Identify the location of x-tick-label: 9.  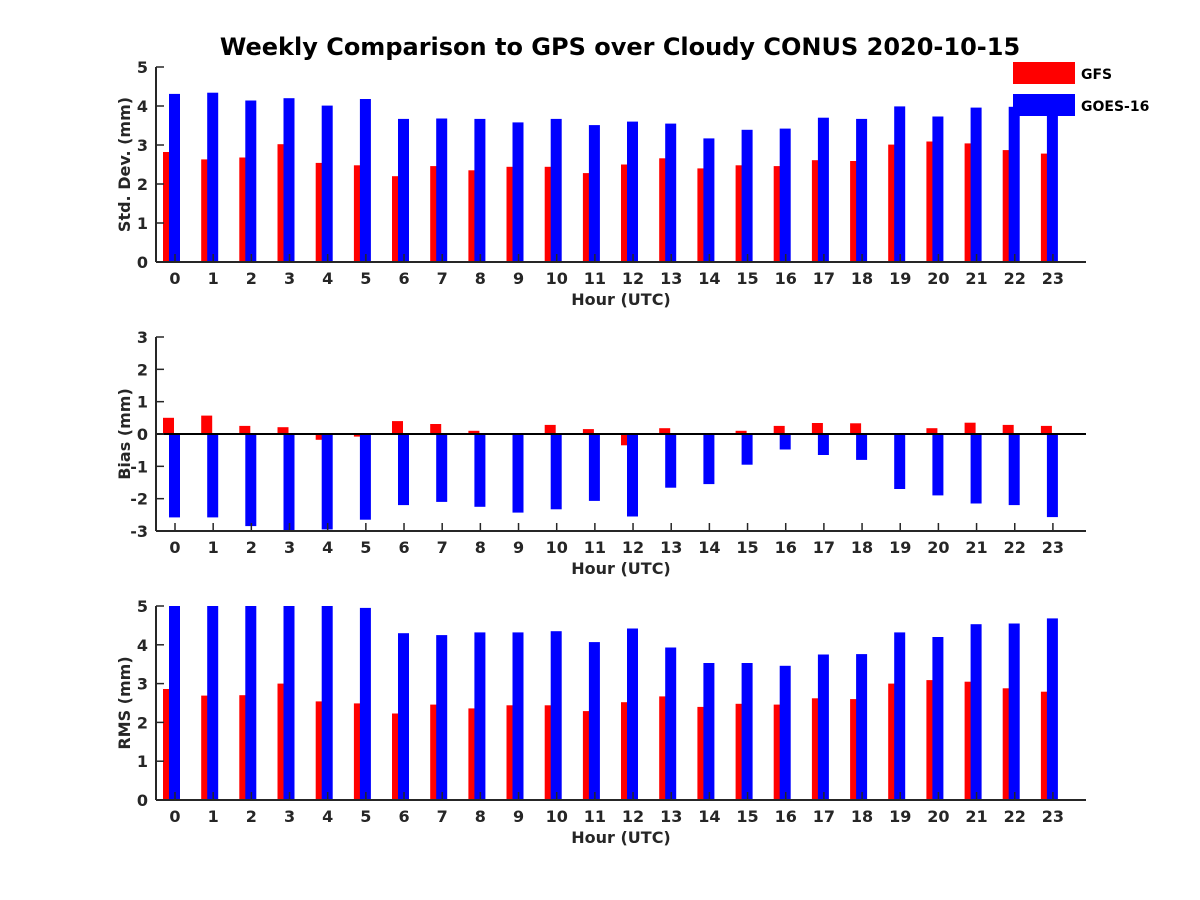
(518, 547).